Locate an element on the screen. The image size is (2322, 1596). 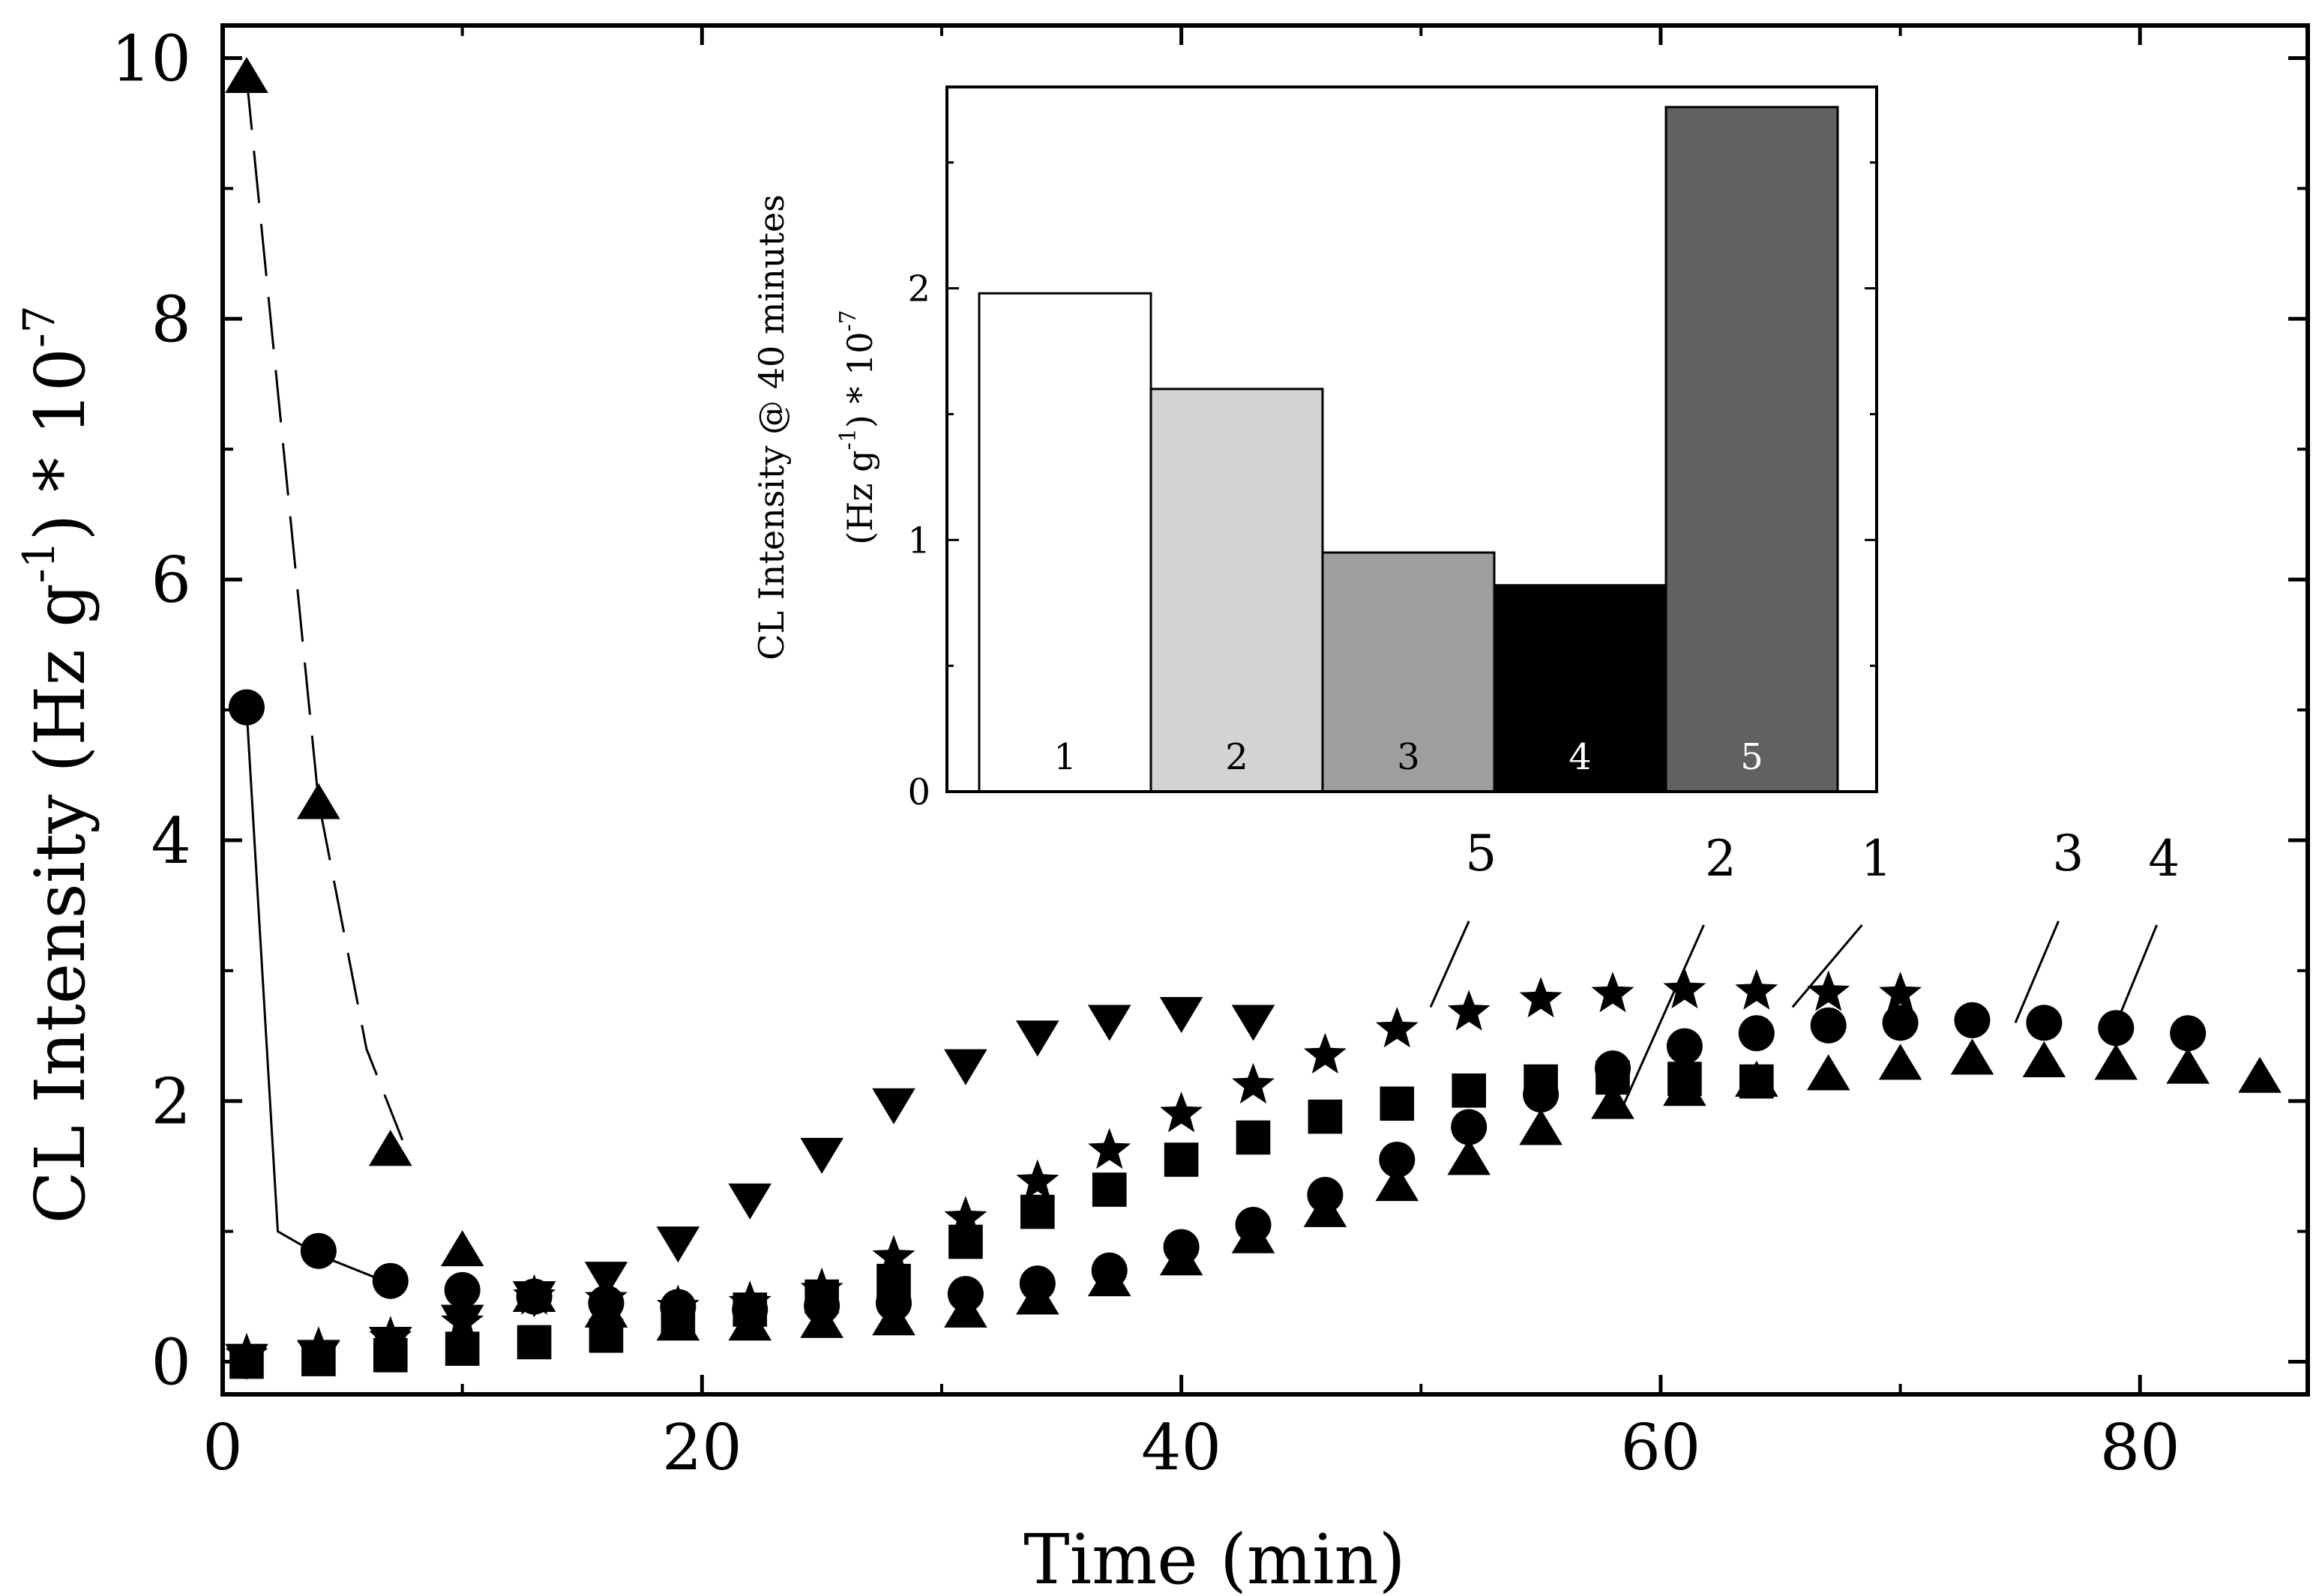
inset-bar-label-2: 2 is located at coordinates (1236, 757).